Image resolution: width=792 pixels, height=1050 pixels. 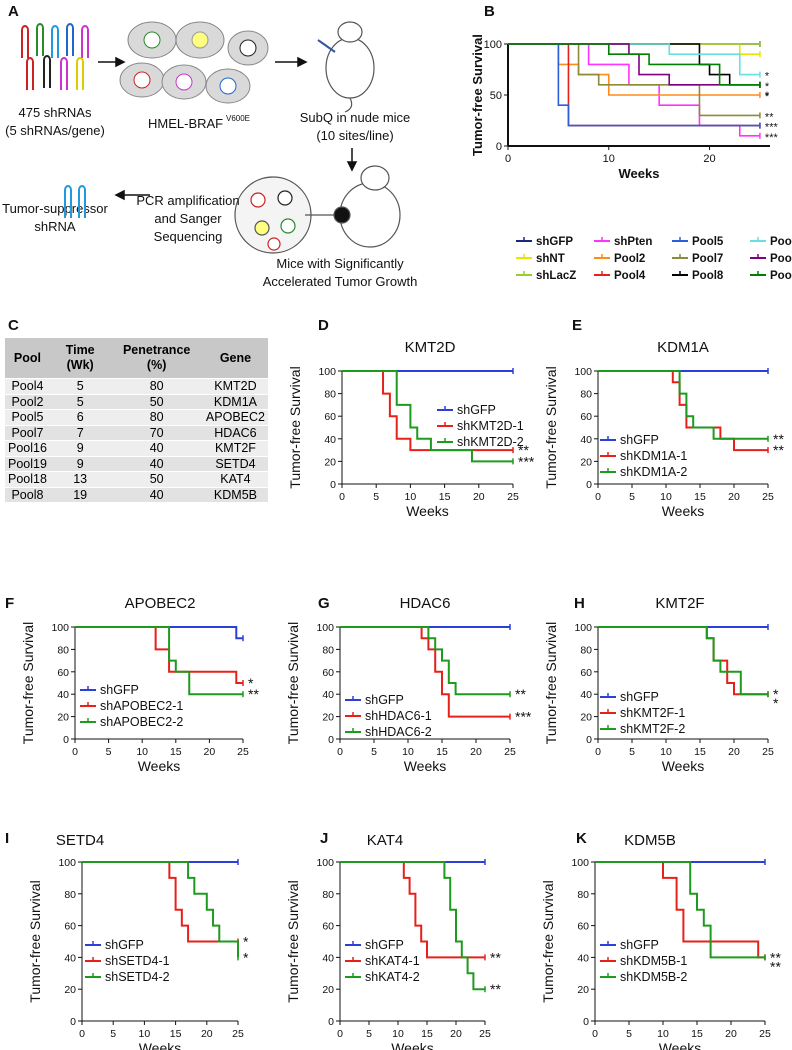 I want to click on table-cell: Pool4, so click(x=27, y=386).